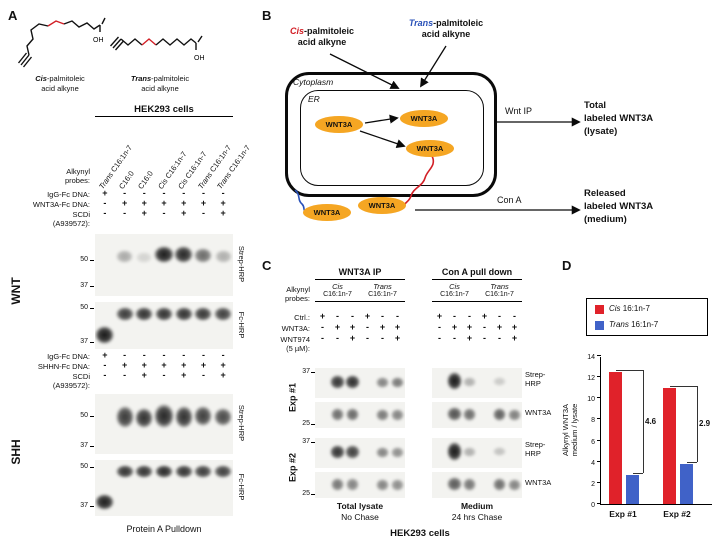 The image size is (716, 548). I want to click on wnt3a-label-exp2: WNT3A, so click(538, 482).